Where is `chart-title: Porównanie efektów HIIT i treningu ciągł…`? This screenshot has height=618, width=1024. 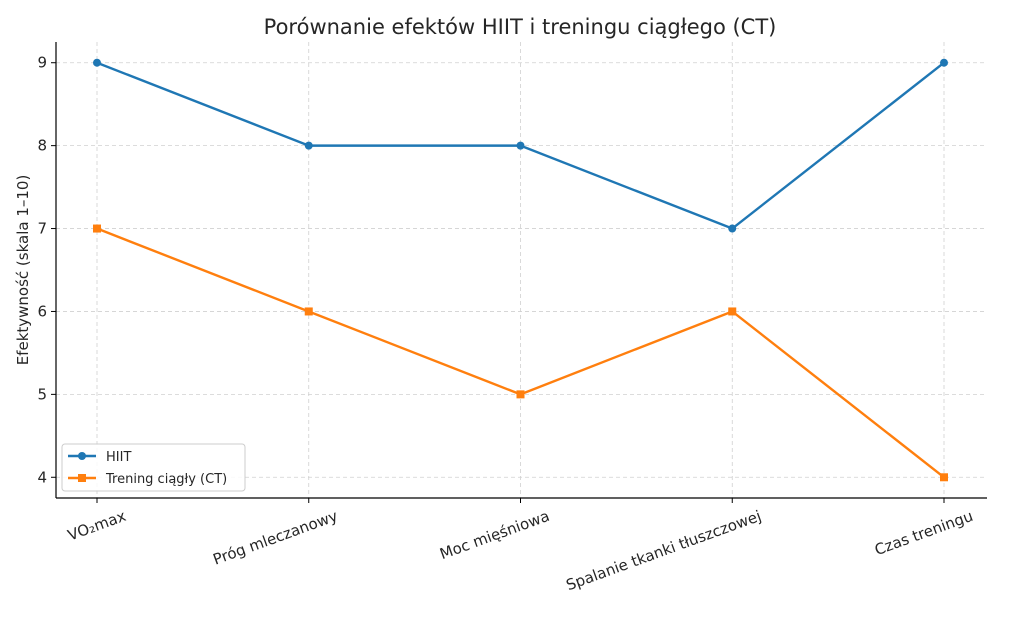
chart-title: Porównanie efektów HIIT i treningu ciągł… is located at coordinates (520, 27).